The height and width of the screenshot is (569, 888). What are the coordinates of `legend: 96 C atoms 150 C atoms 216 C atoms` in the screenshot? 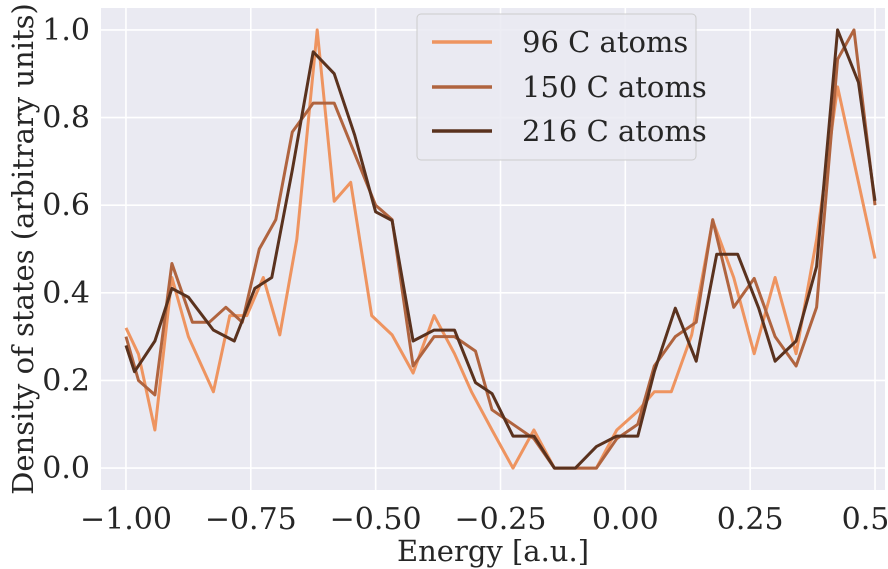 It's located at (561, 87).